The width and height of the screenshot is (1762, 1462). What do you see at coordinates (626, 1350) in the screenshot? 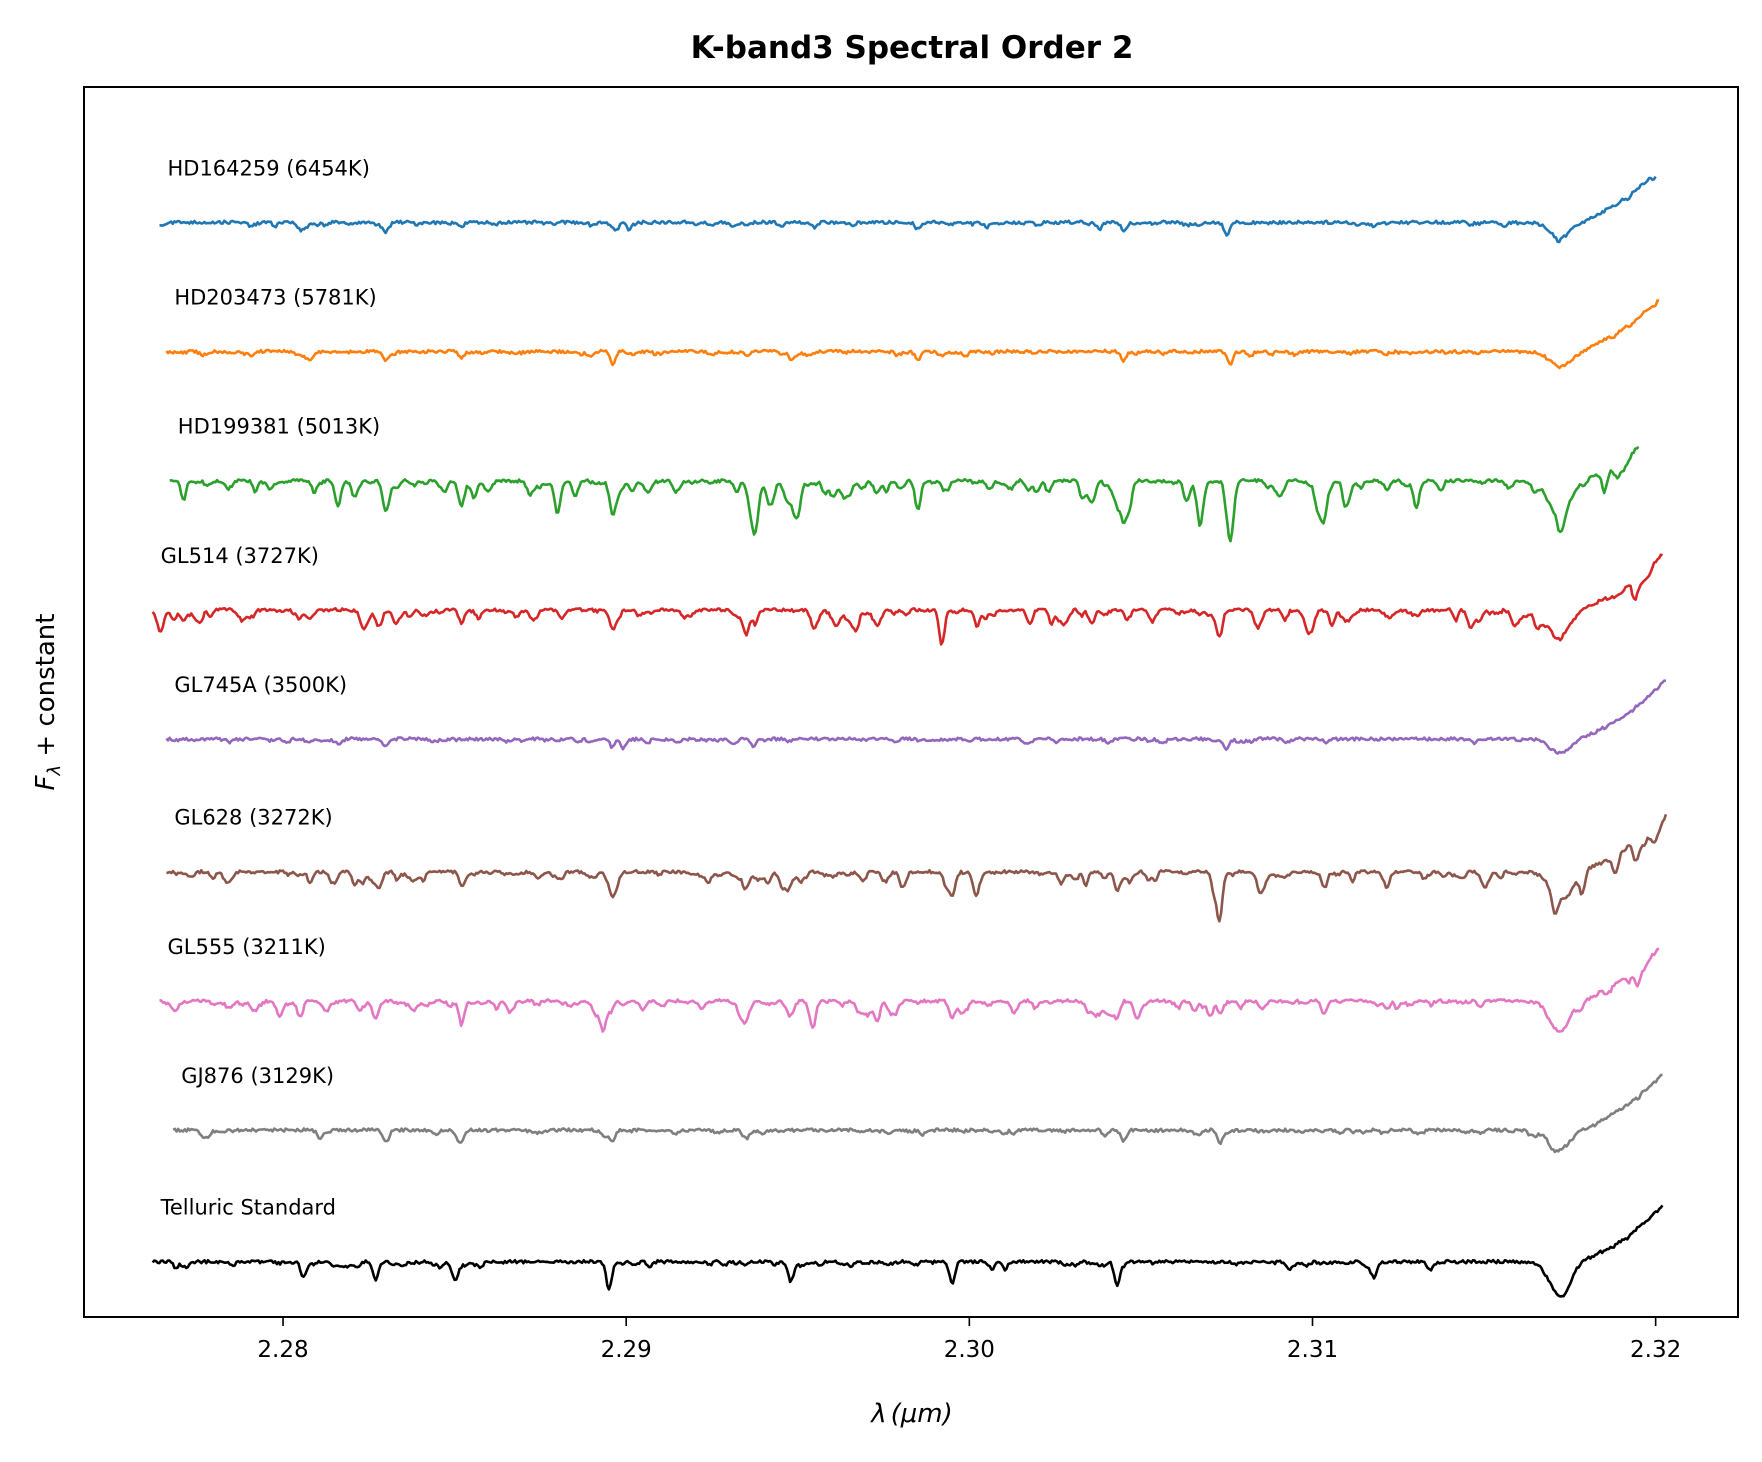
I see `x-tick-label: 2.29` at bounding box center [626, 1350].